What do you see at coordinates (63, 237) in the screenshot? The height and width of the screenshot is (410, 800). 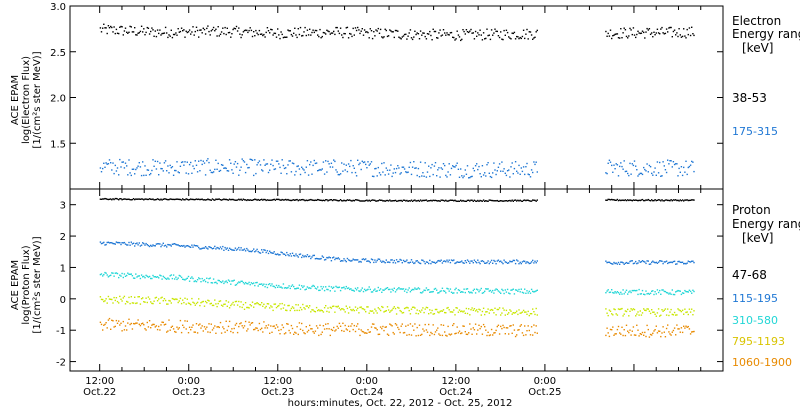 I see `proton-y-tick-label: 2` at bounding box center [63, 237].